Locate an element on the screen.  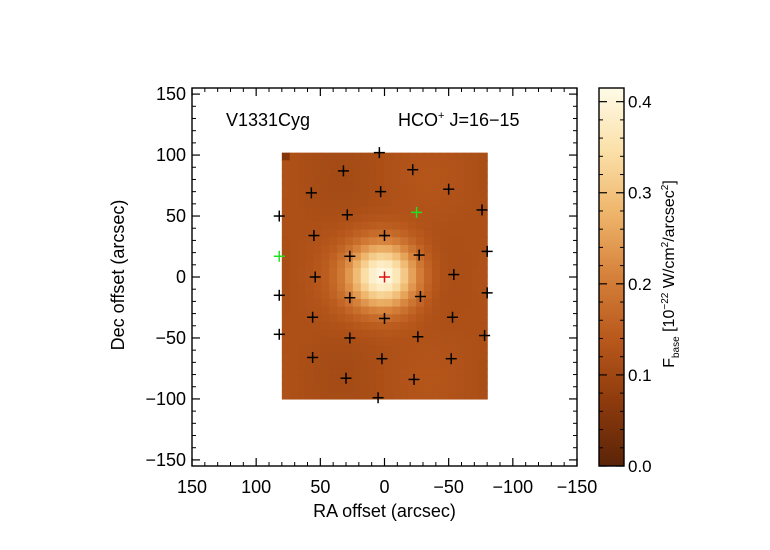
colorbar-tick-label: 0.0 is located at coordinates (640, 466).